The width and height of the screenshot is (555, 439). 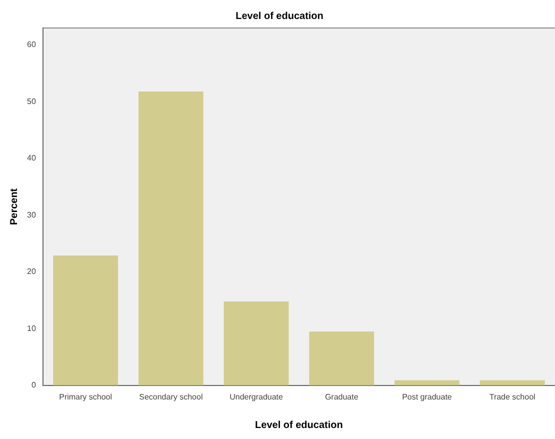 I want to click on y-tick-label: 30, so click(x=31, y=215).